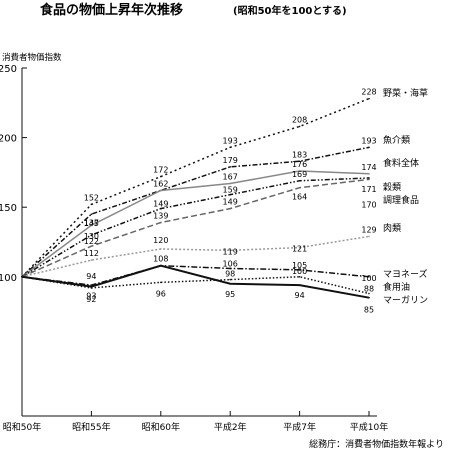 The height and width of the screenshot is (451, 450). Describe the element at coordinates (299, 265) in the screenshot. I see `data-label: 105` at that location.